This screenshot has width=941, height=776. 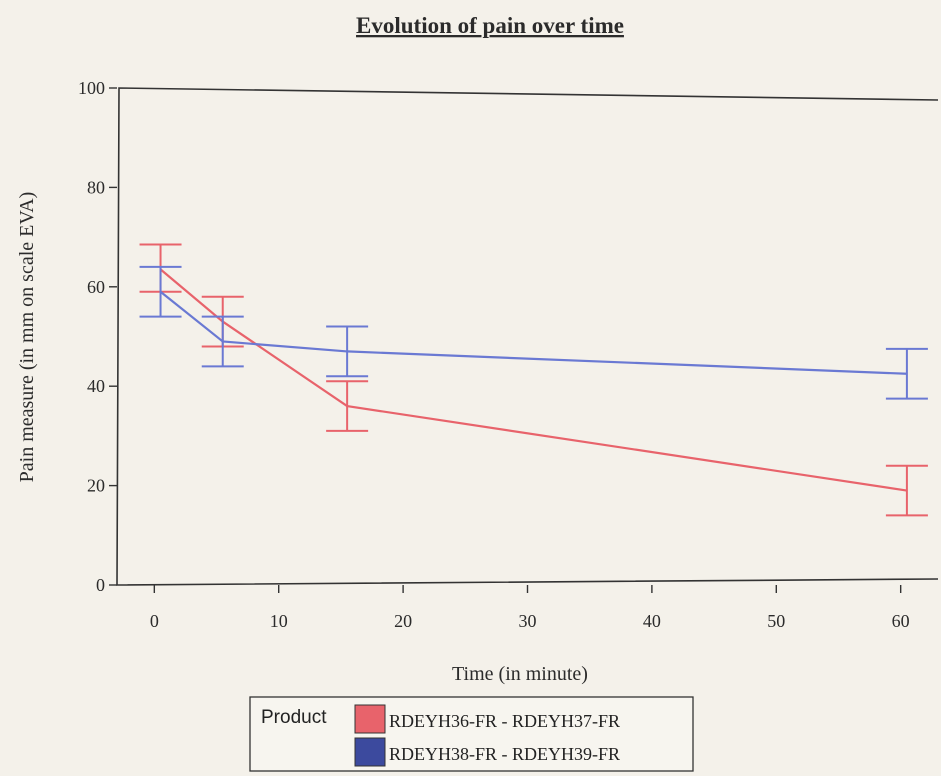 What do you see at coordinates (520, 674) in the screenshot?
I see `x-axis-label: Time (in minute)` at bounding box center [520, 674].